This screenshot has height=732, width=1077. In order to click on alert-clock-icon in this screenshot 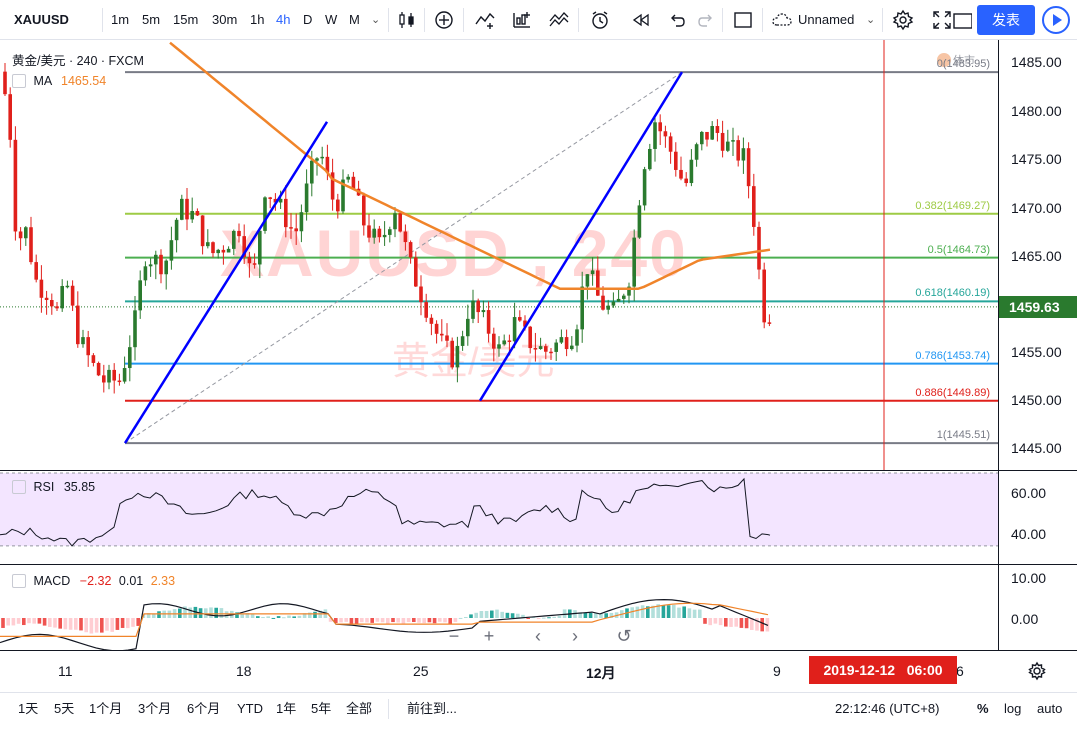, I will do `click(600, 20)`.